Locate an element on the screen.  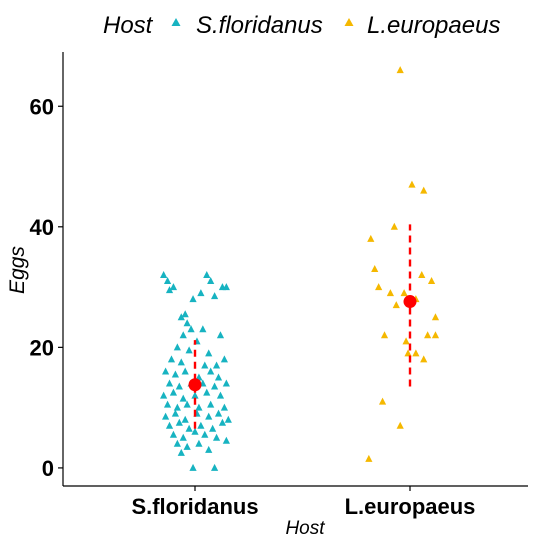
y-axis-ticks: 0 20 40 60 is located at coordinates (46, 287).